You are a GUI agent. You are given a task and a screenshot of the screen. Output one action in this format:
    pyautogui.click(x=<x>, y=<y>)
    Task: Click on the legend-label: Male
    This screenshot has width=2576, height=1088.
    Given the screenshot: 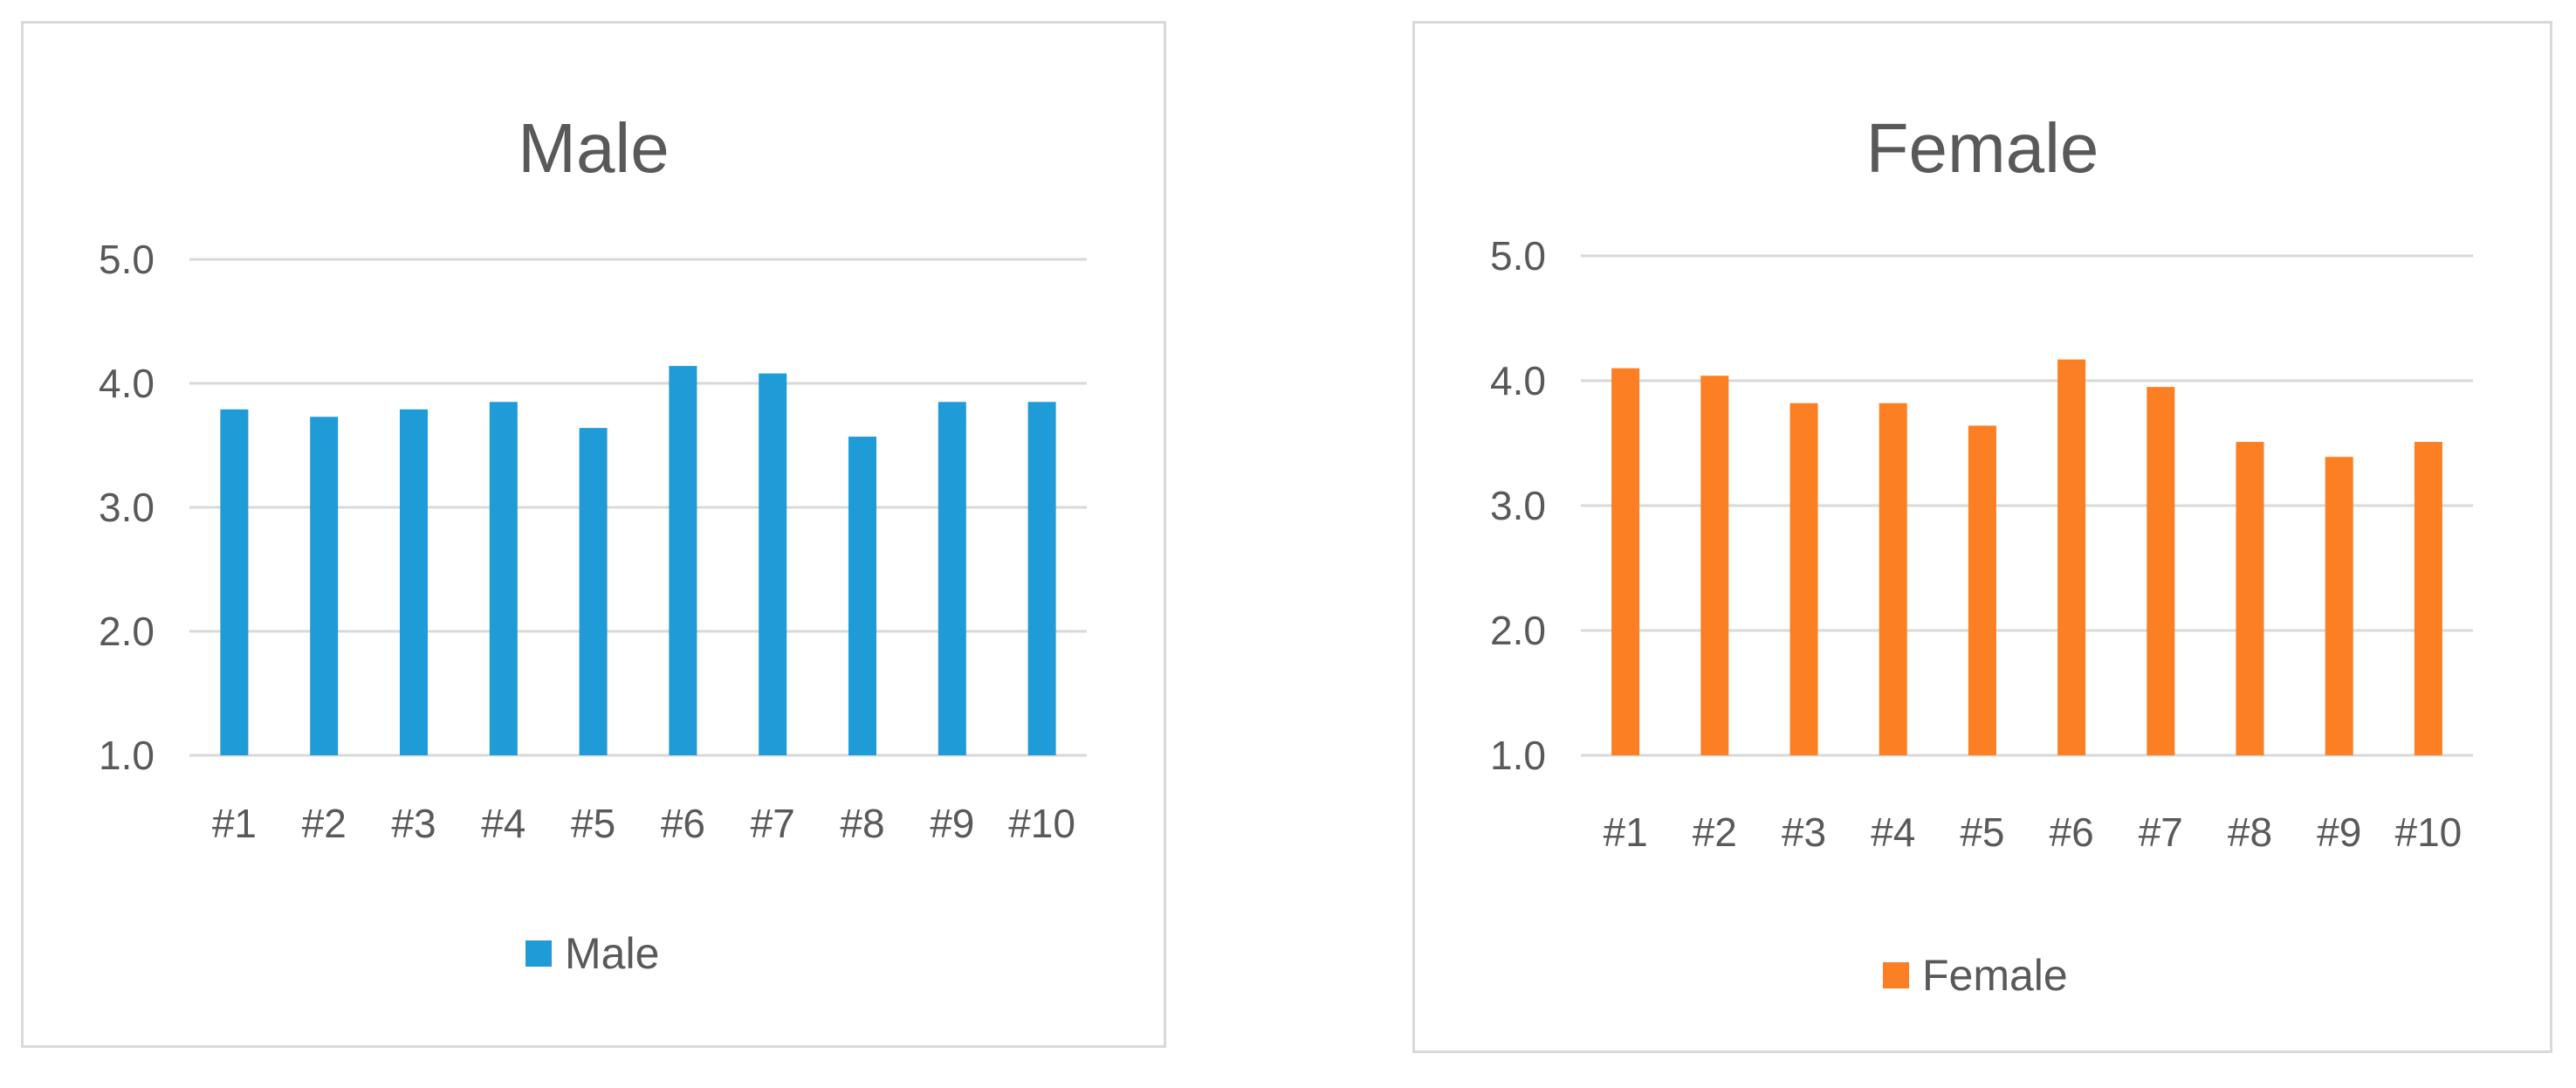 What is the action you would take?
    pyautogui.click(x=612, y=953)
    